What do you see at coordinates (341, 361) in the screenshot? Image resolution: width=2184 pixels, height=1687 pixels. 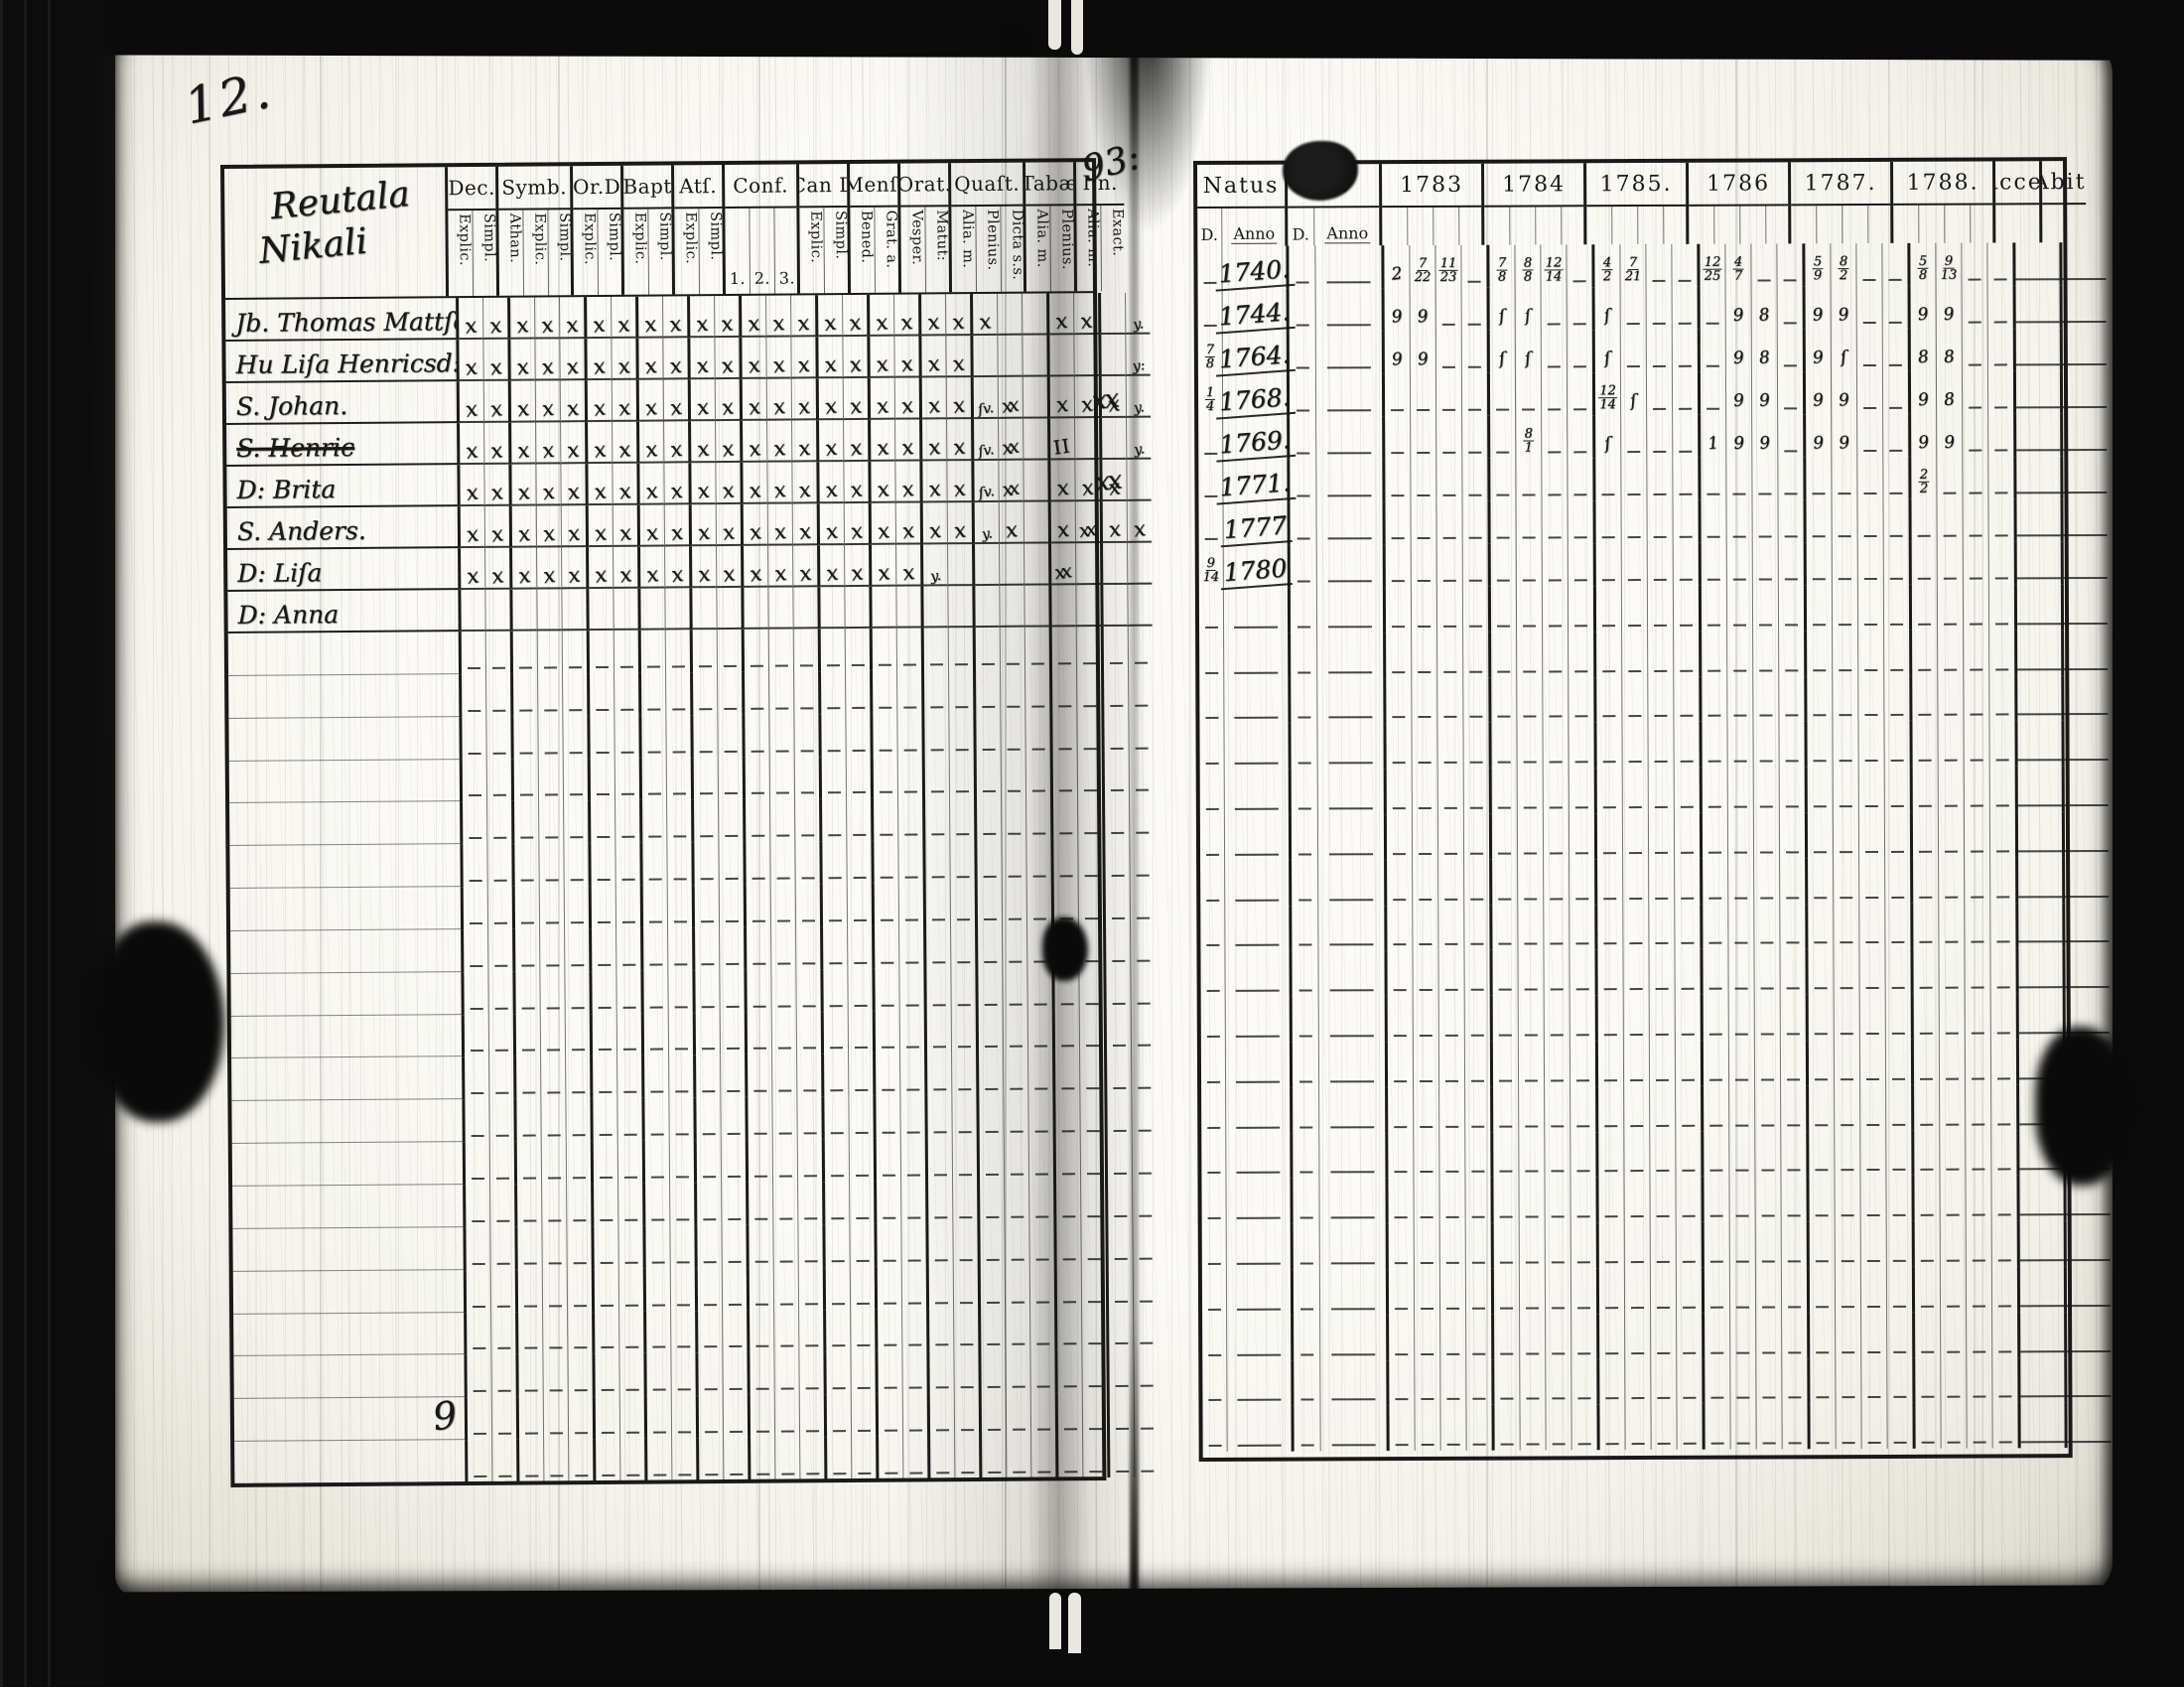 I see `person-name: Hu Liſa Henricsd:` at bounding box center [341, 361].